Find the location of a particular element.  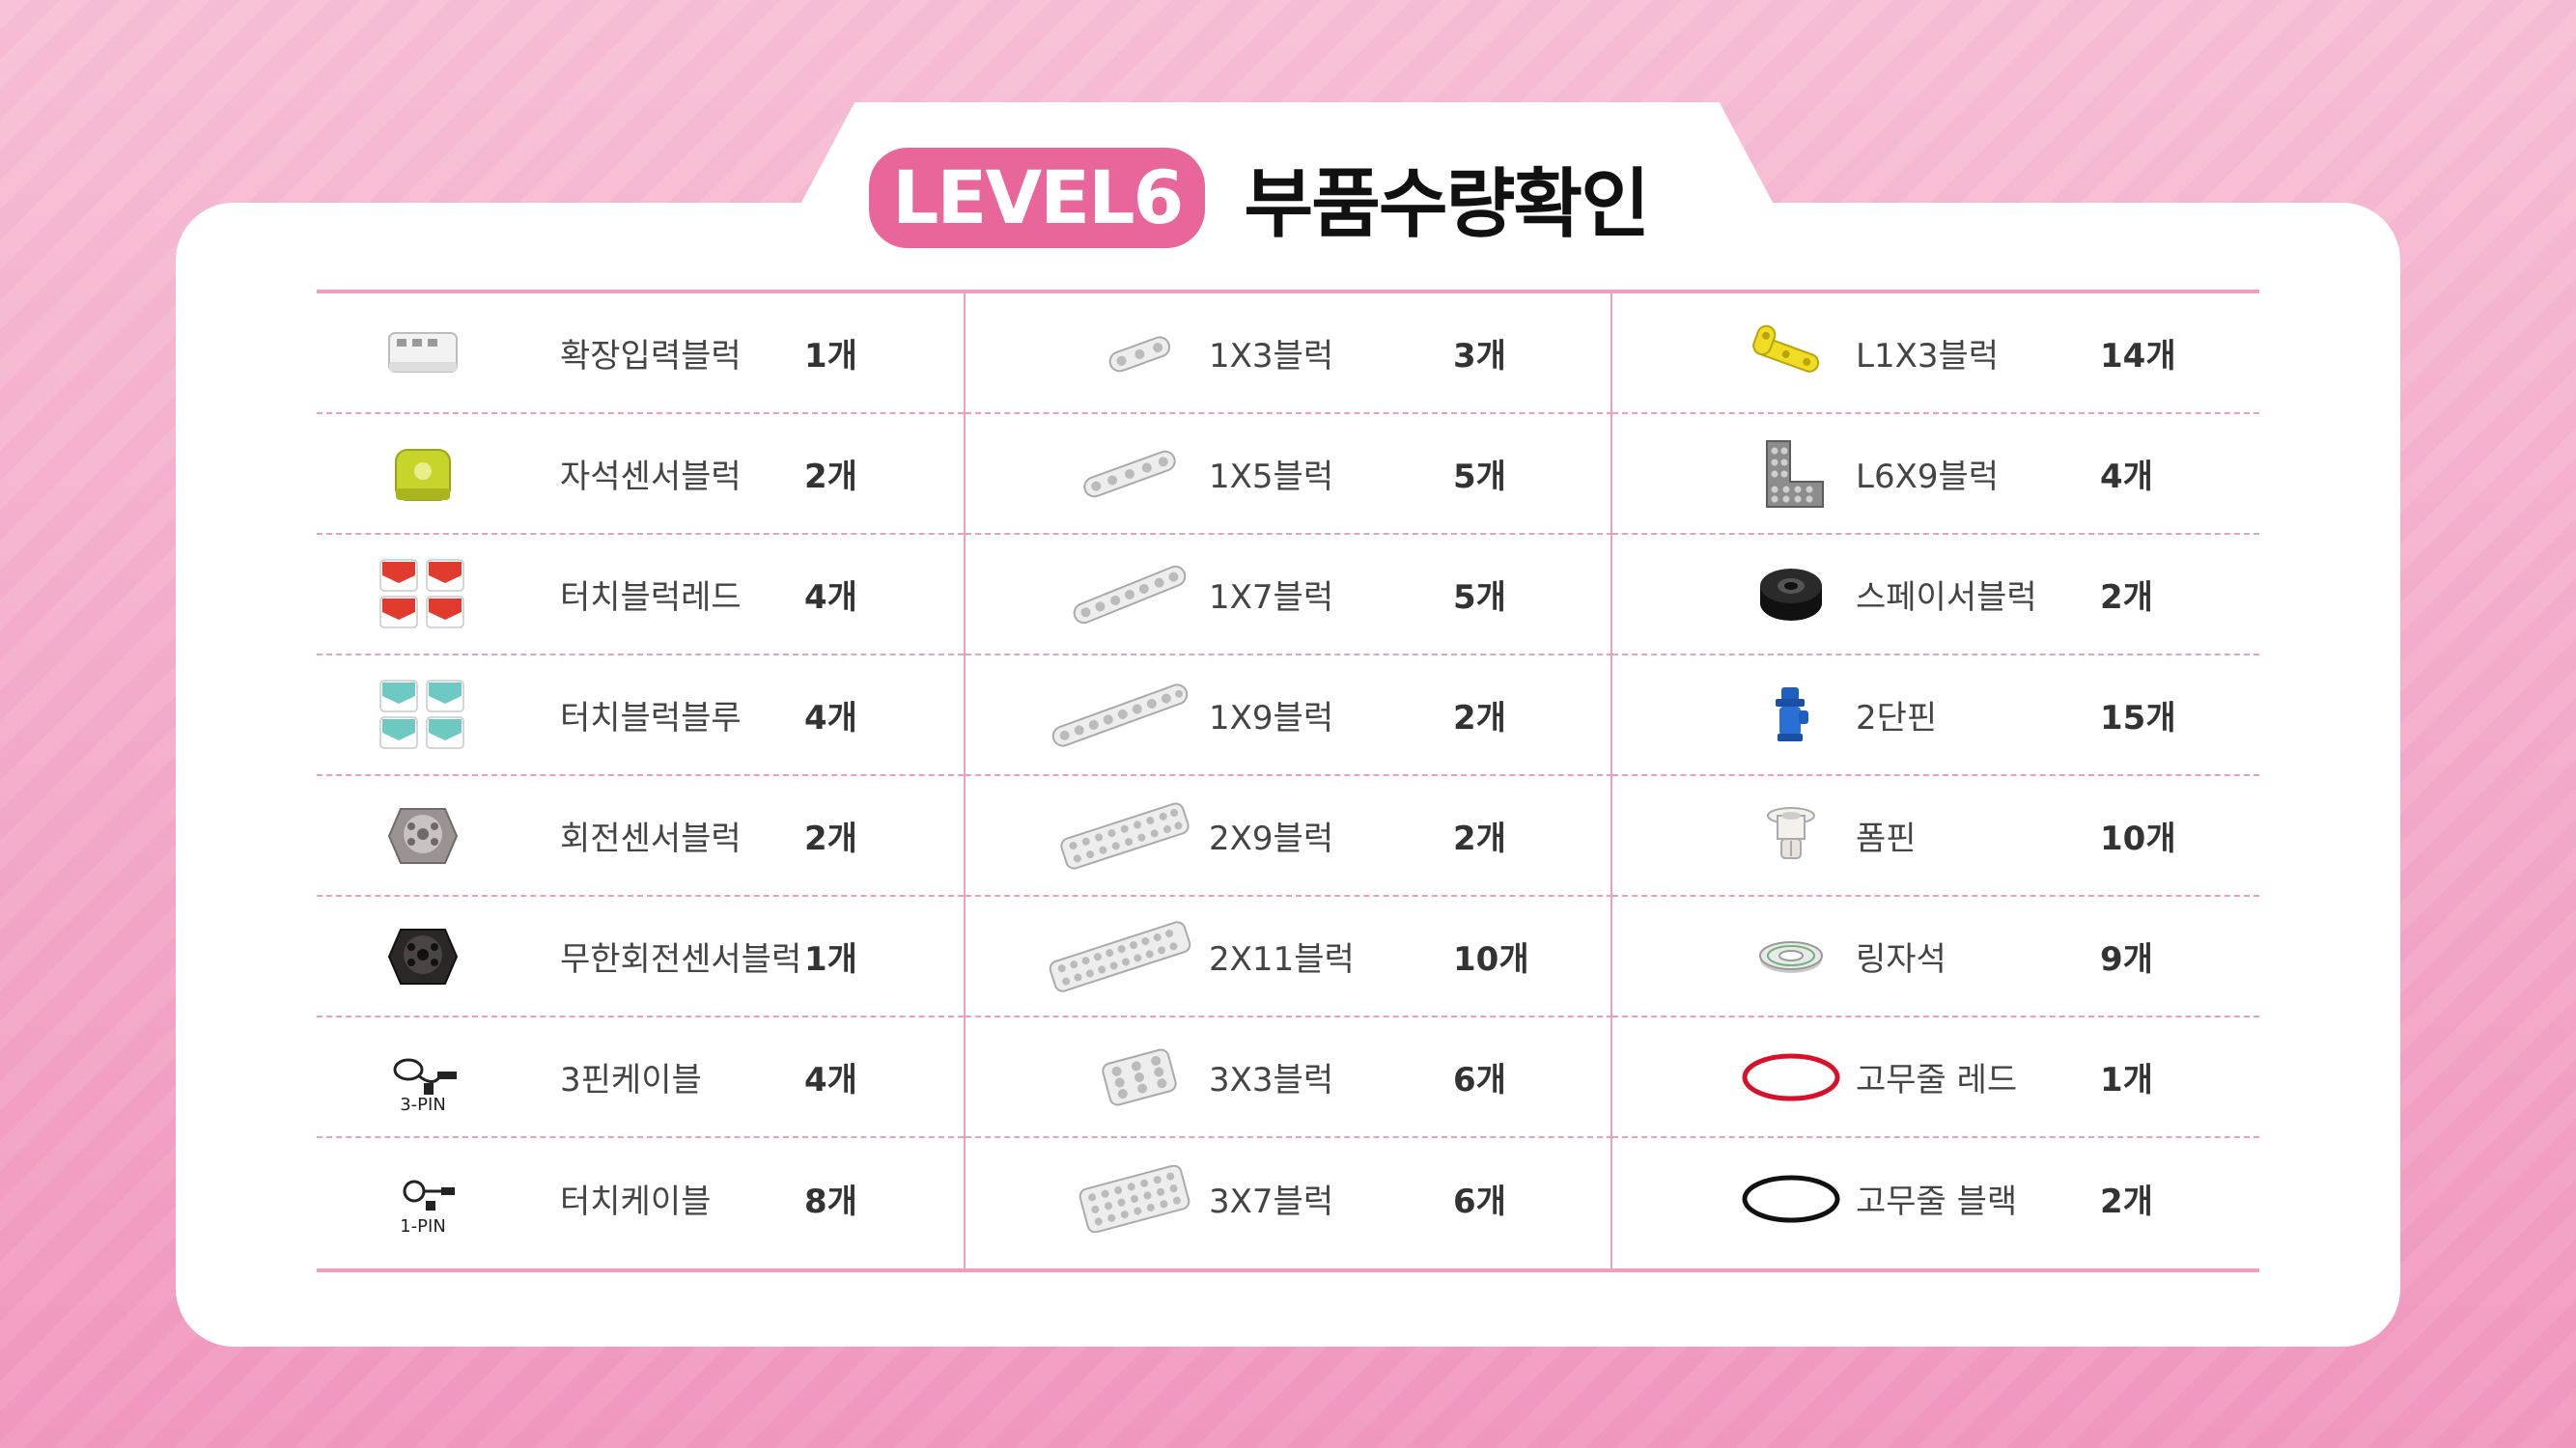

part-name: 링자석 is located at coordinates (1901, 960).